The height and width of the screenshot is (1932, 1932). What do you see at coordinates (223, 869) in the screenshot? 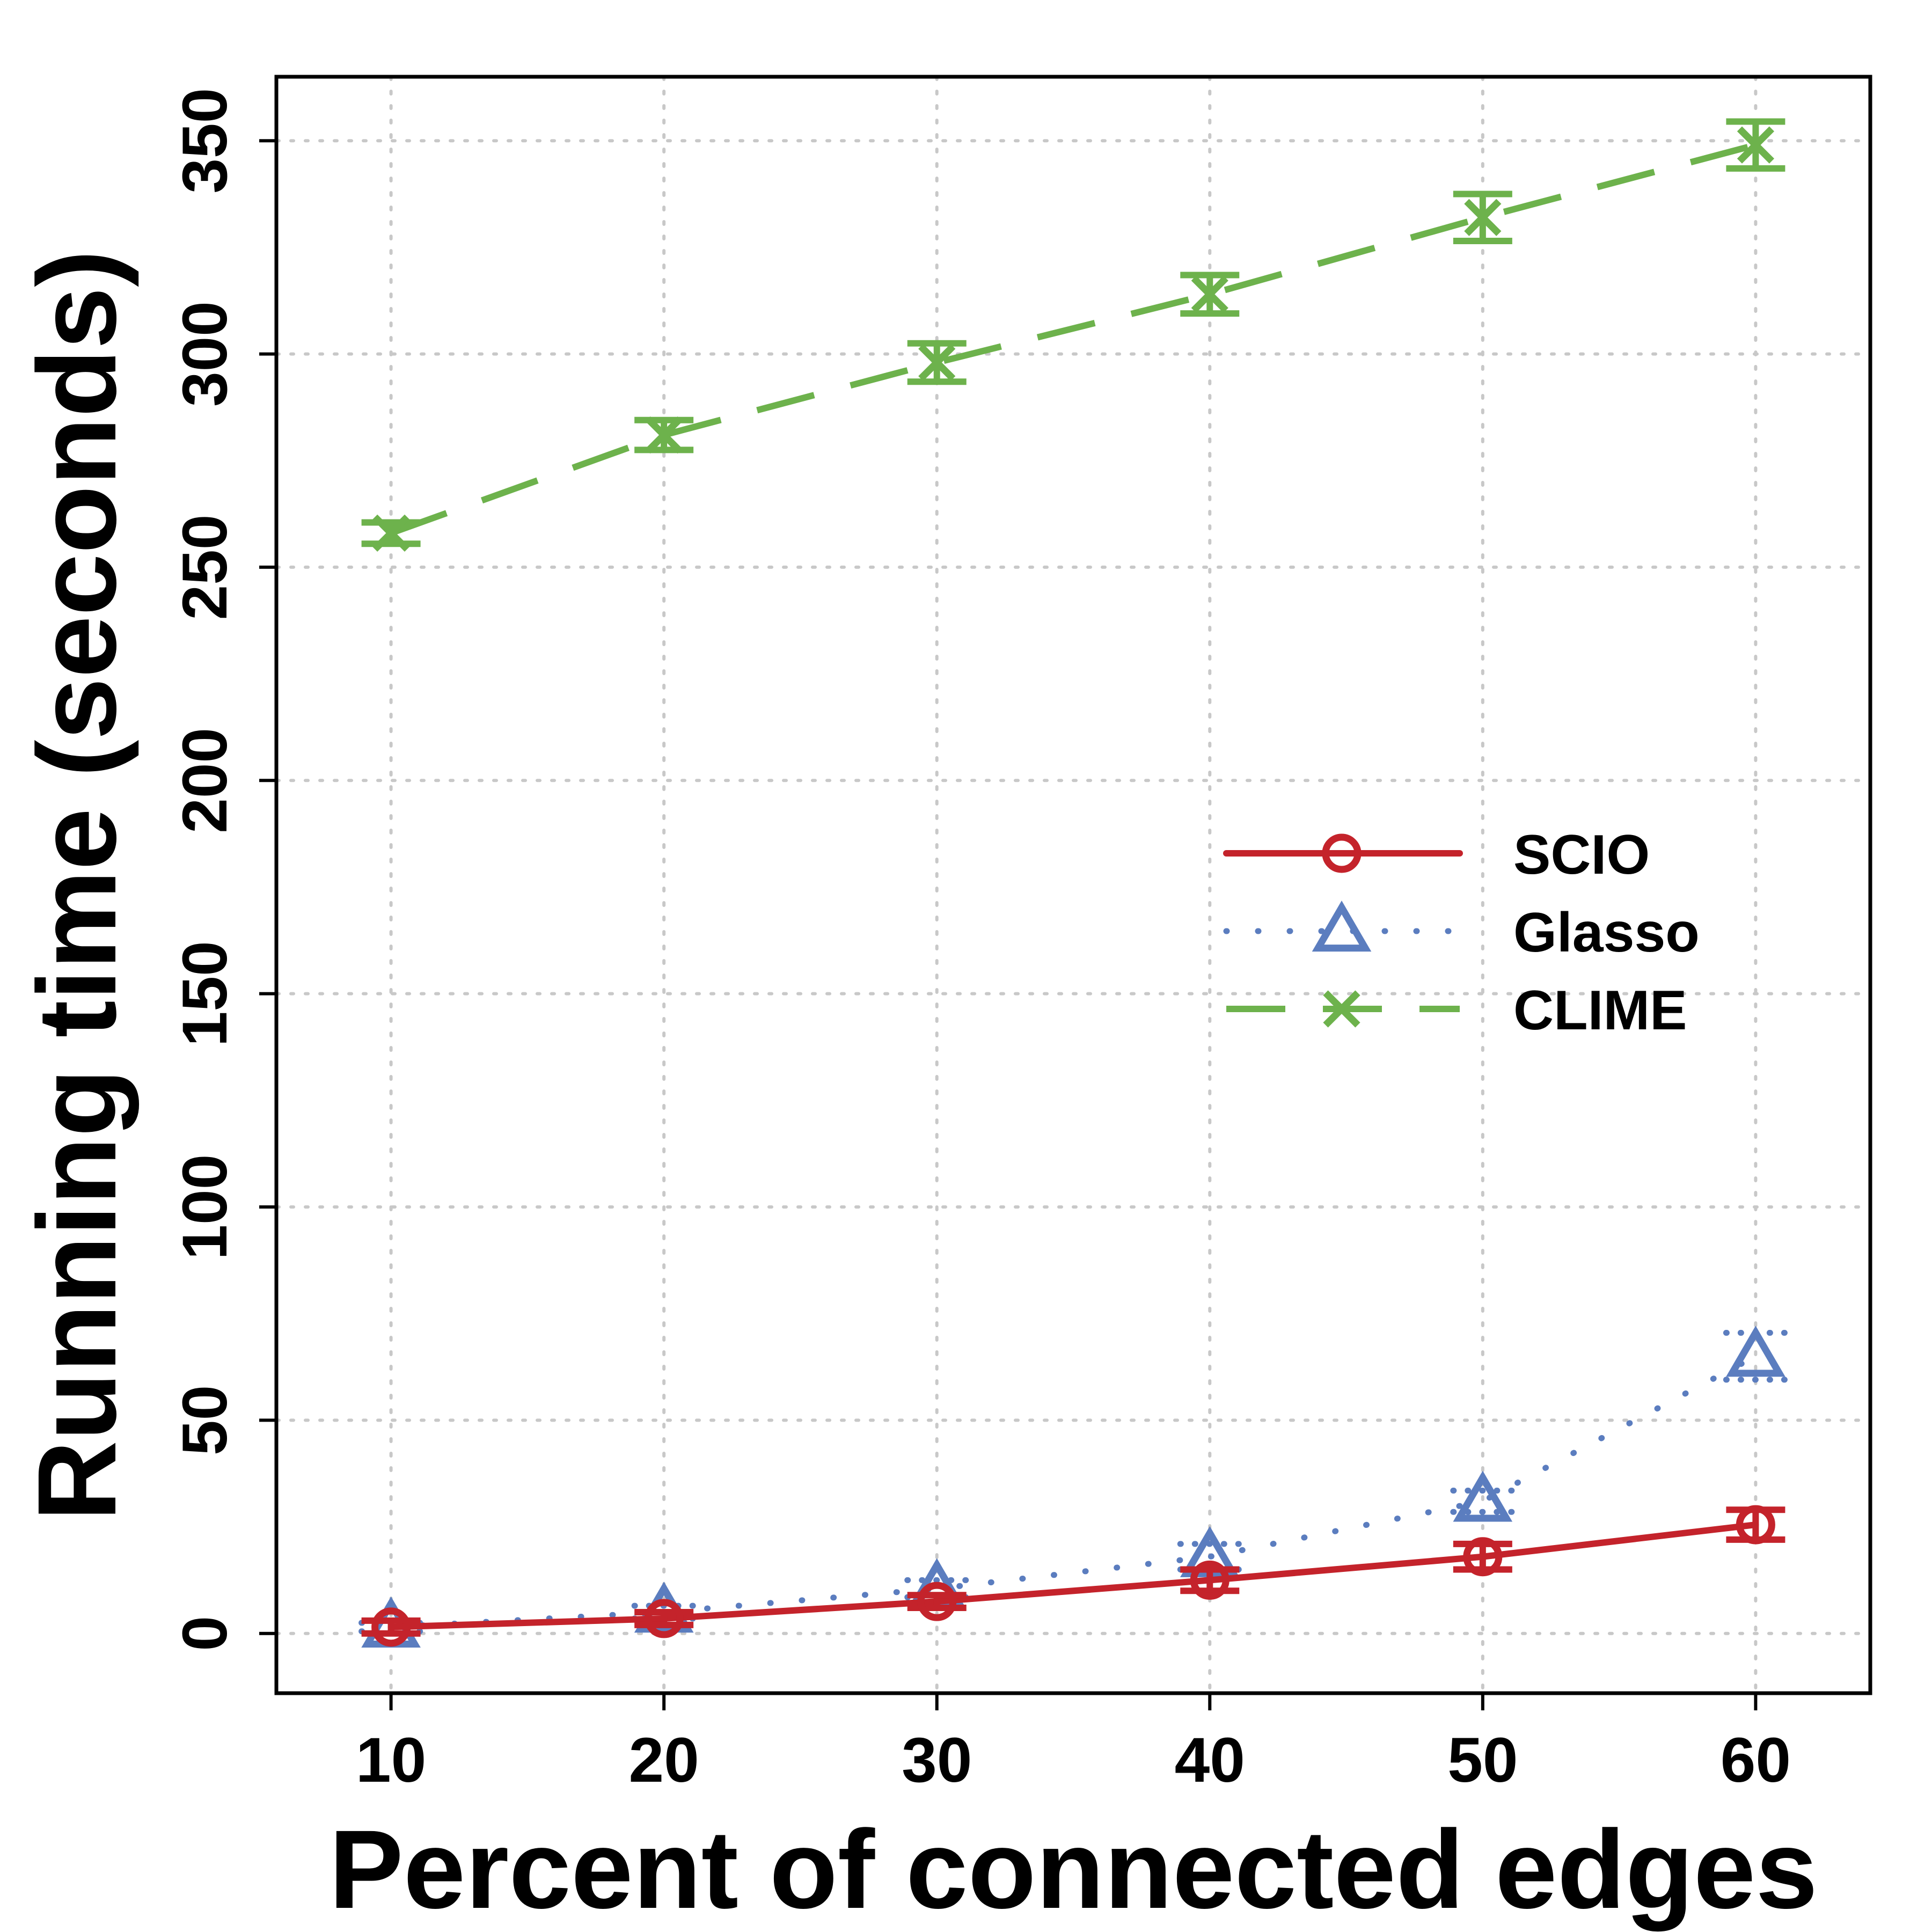
I see `y-axis: 0 50 100 150 200 250 300 350` at bounding box center [223, 869].